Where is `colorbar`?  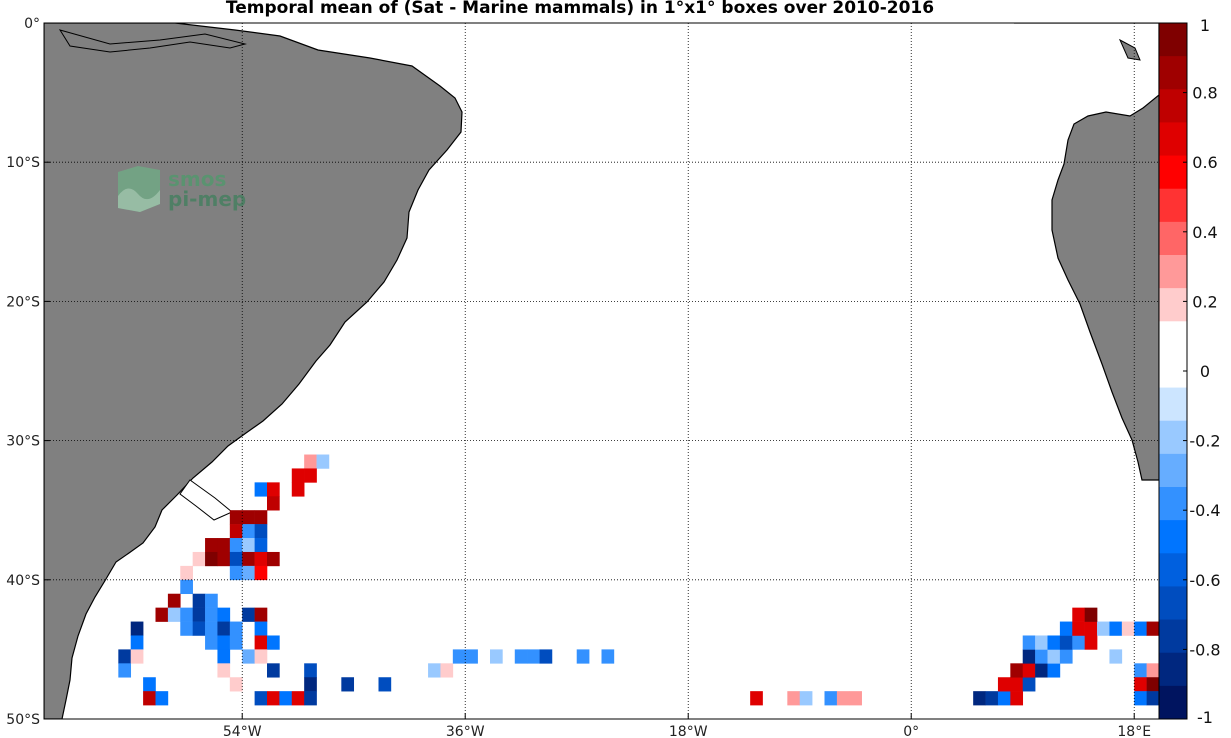 colorbar is located at coordinates (1173, 371).